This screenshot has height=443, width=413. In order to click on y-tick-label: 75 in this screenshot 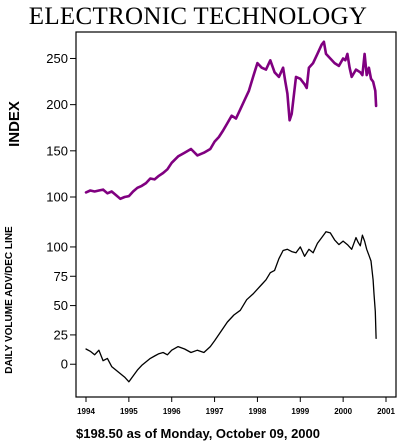, I will do `click(61, 276)`.